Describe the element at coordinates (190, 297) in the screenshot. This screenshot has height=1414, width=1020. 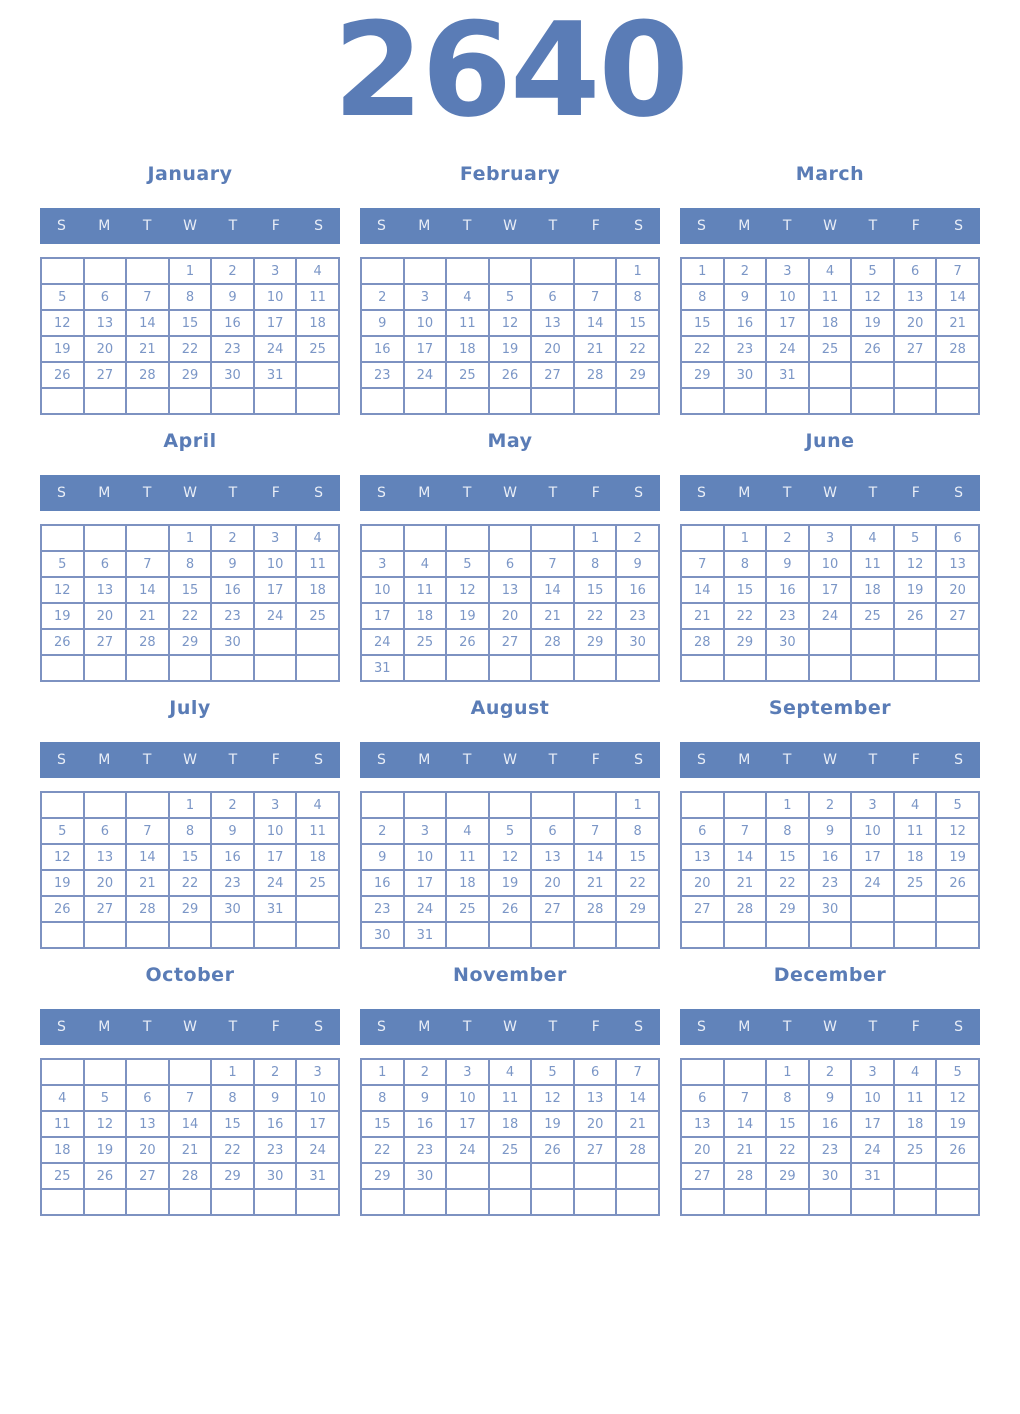
I see `week-row: 5 6 7 8 9 10 11` at that location.